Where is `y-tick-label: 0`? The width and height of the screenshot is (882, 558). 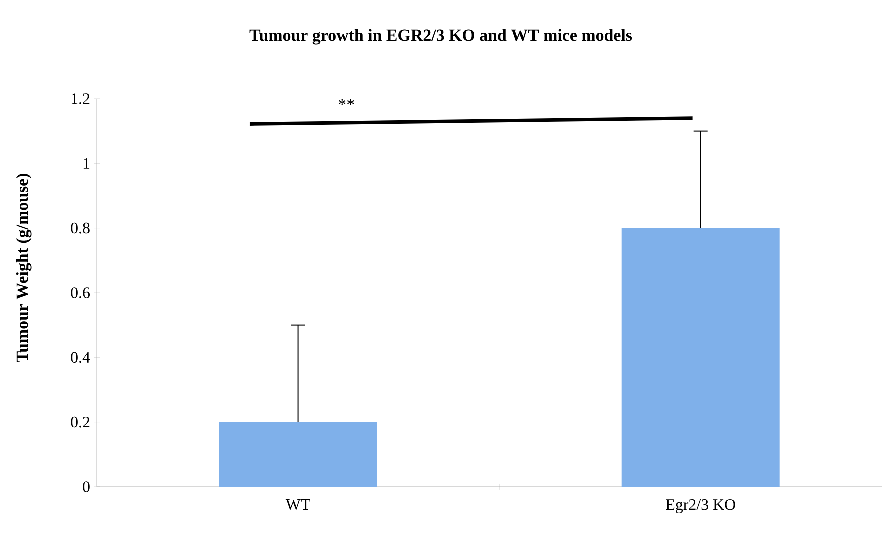 y-tick-label: 0 is located at coordinates (86, 487).